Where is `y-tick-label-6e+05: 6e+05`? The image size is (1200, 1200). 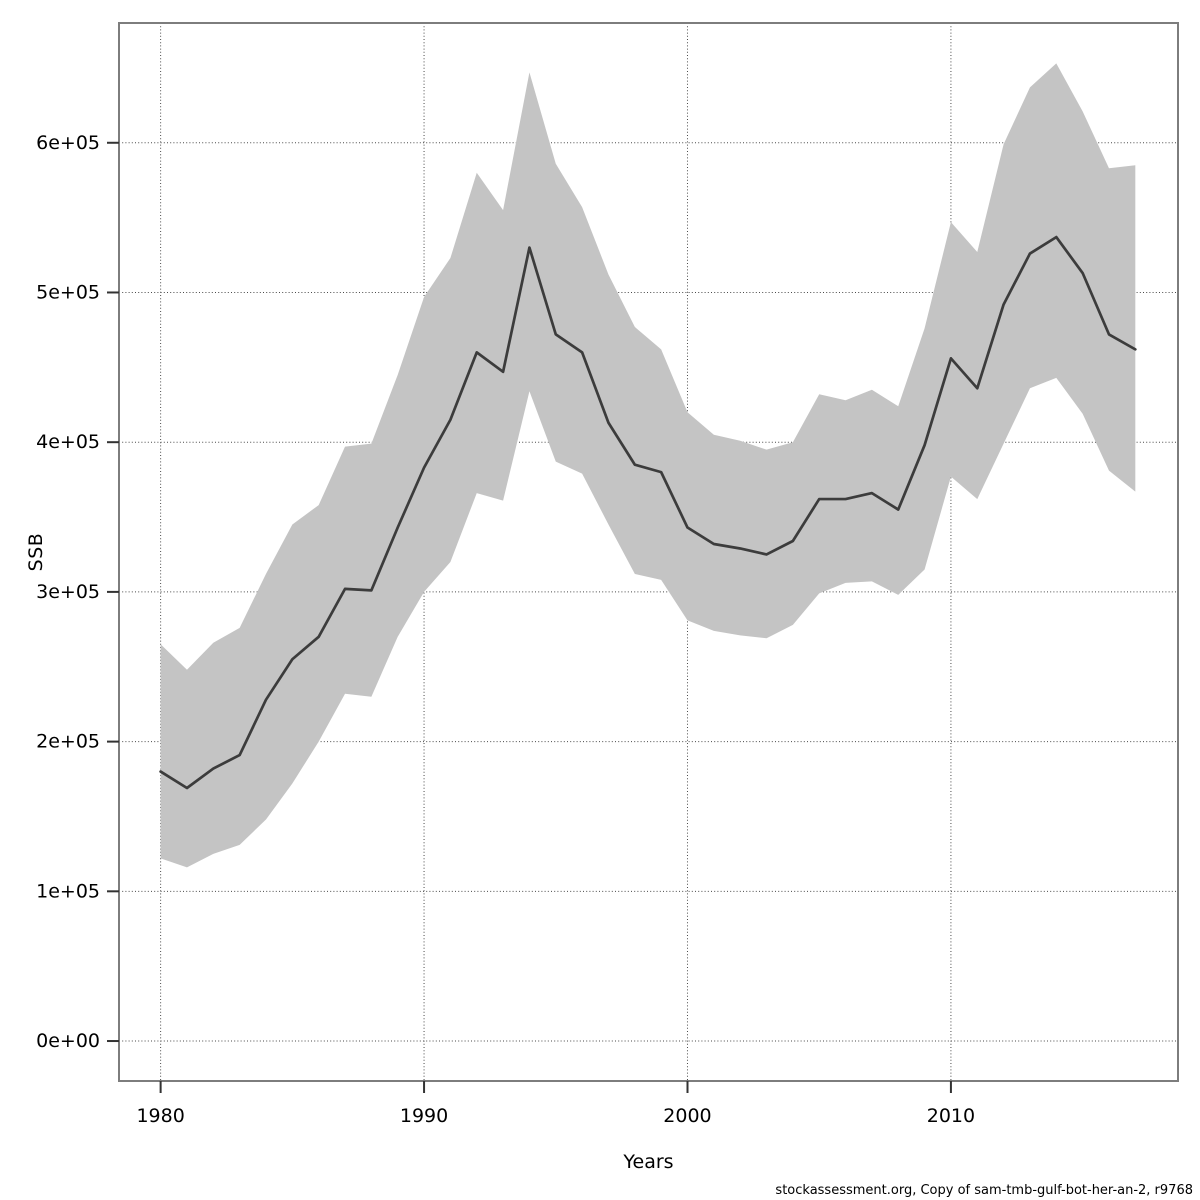 y-tick-label-6e+05: 6e+05 is located at coordinates (68, 143).